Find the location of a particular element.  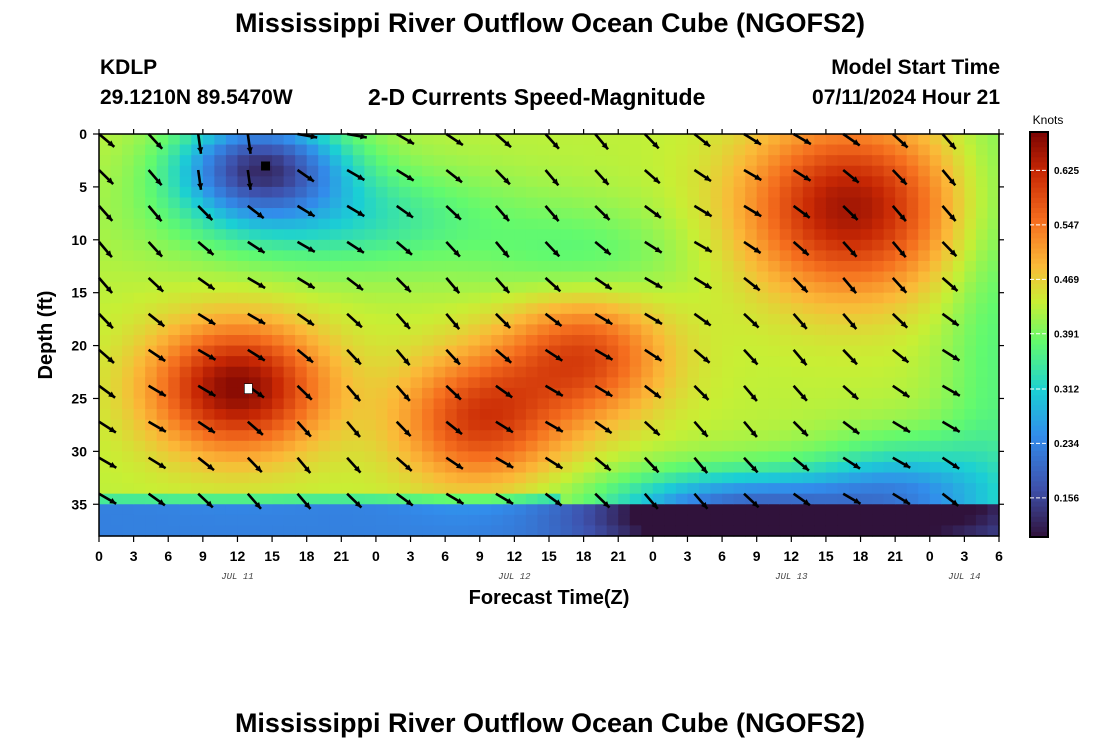

x-tick-label: 9 is located at coordinates (757, 556).